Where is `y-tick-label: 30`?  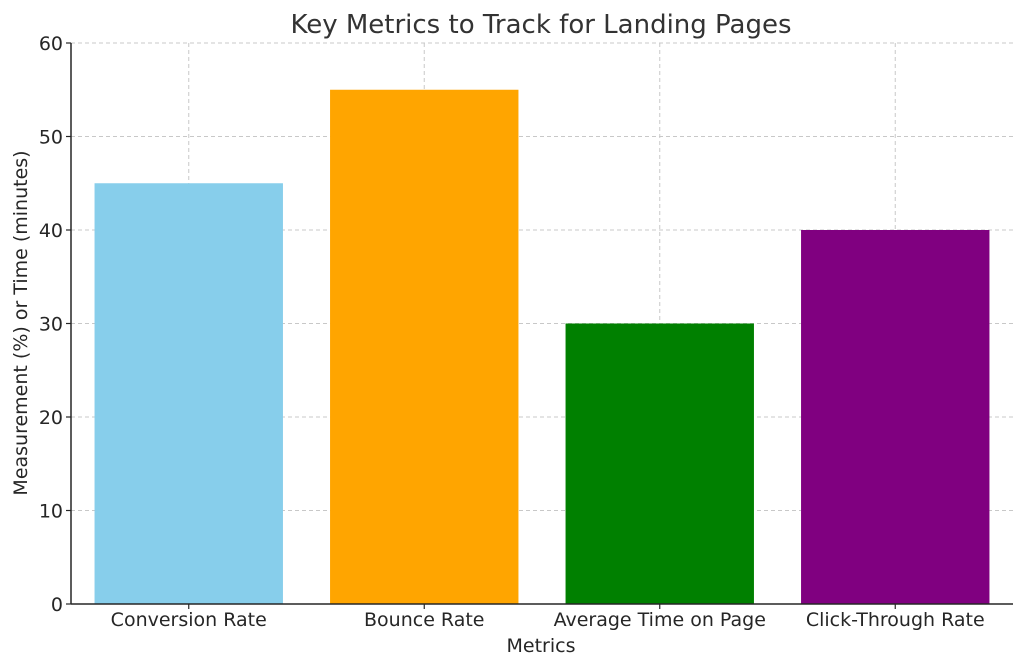 y-tick-label: 30 is located at coordinates (51, 325).